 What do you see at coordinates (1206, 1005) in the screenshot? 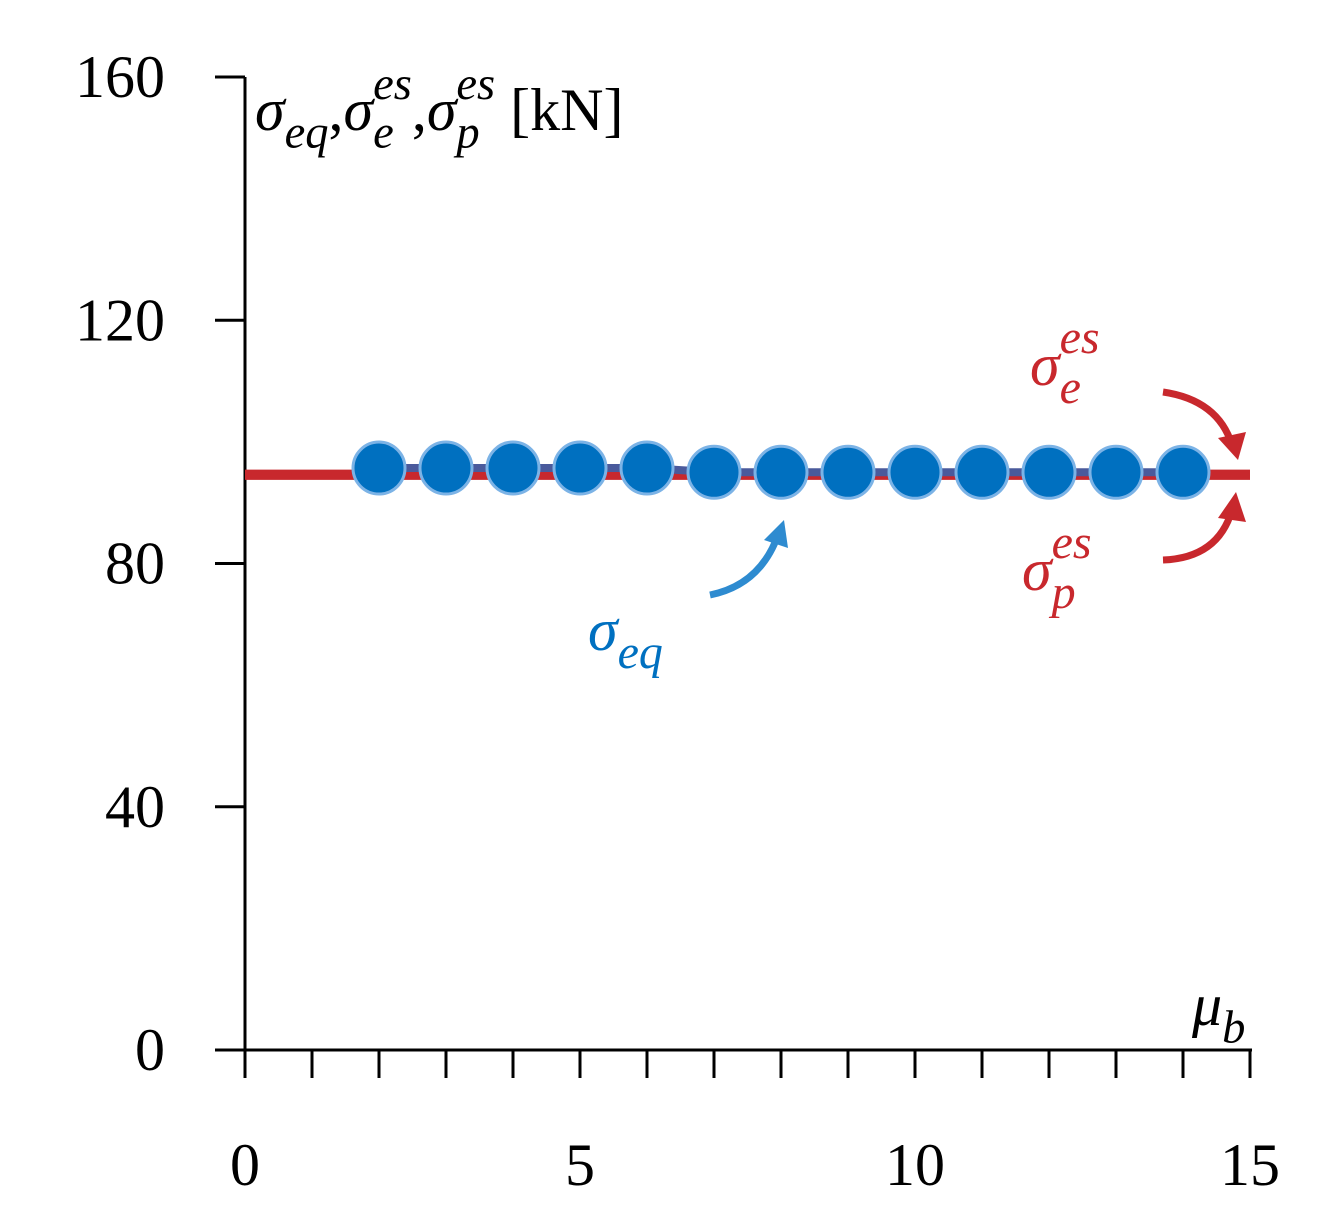
I see `label-base: μ` at bounding box center [1206, 1005].